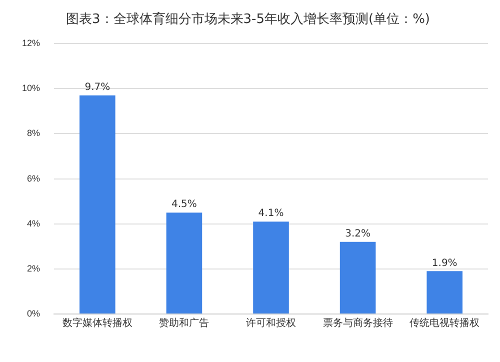 This screenshot has width=500, height=362. Describe the element at coordinates (184, 204) in the screenshot. I see `data-label: 4.5%` at that location.